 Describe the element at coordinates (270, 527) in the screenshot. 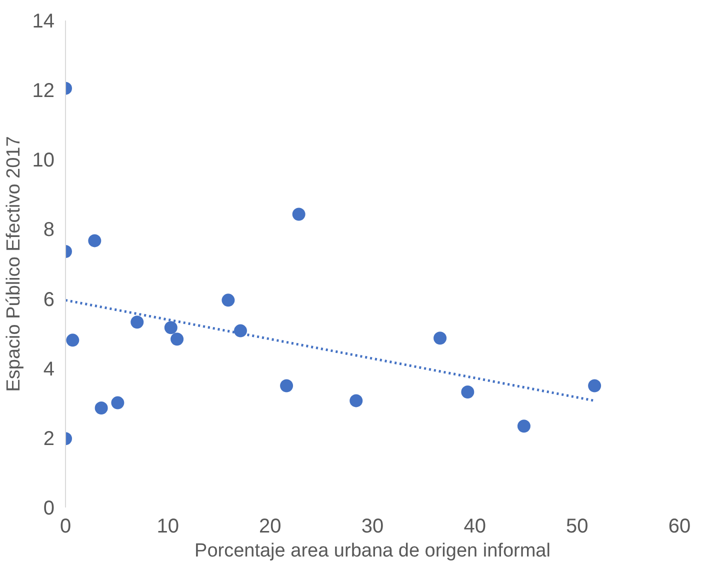

I see `x-tick-label: 20` at that location.